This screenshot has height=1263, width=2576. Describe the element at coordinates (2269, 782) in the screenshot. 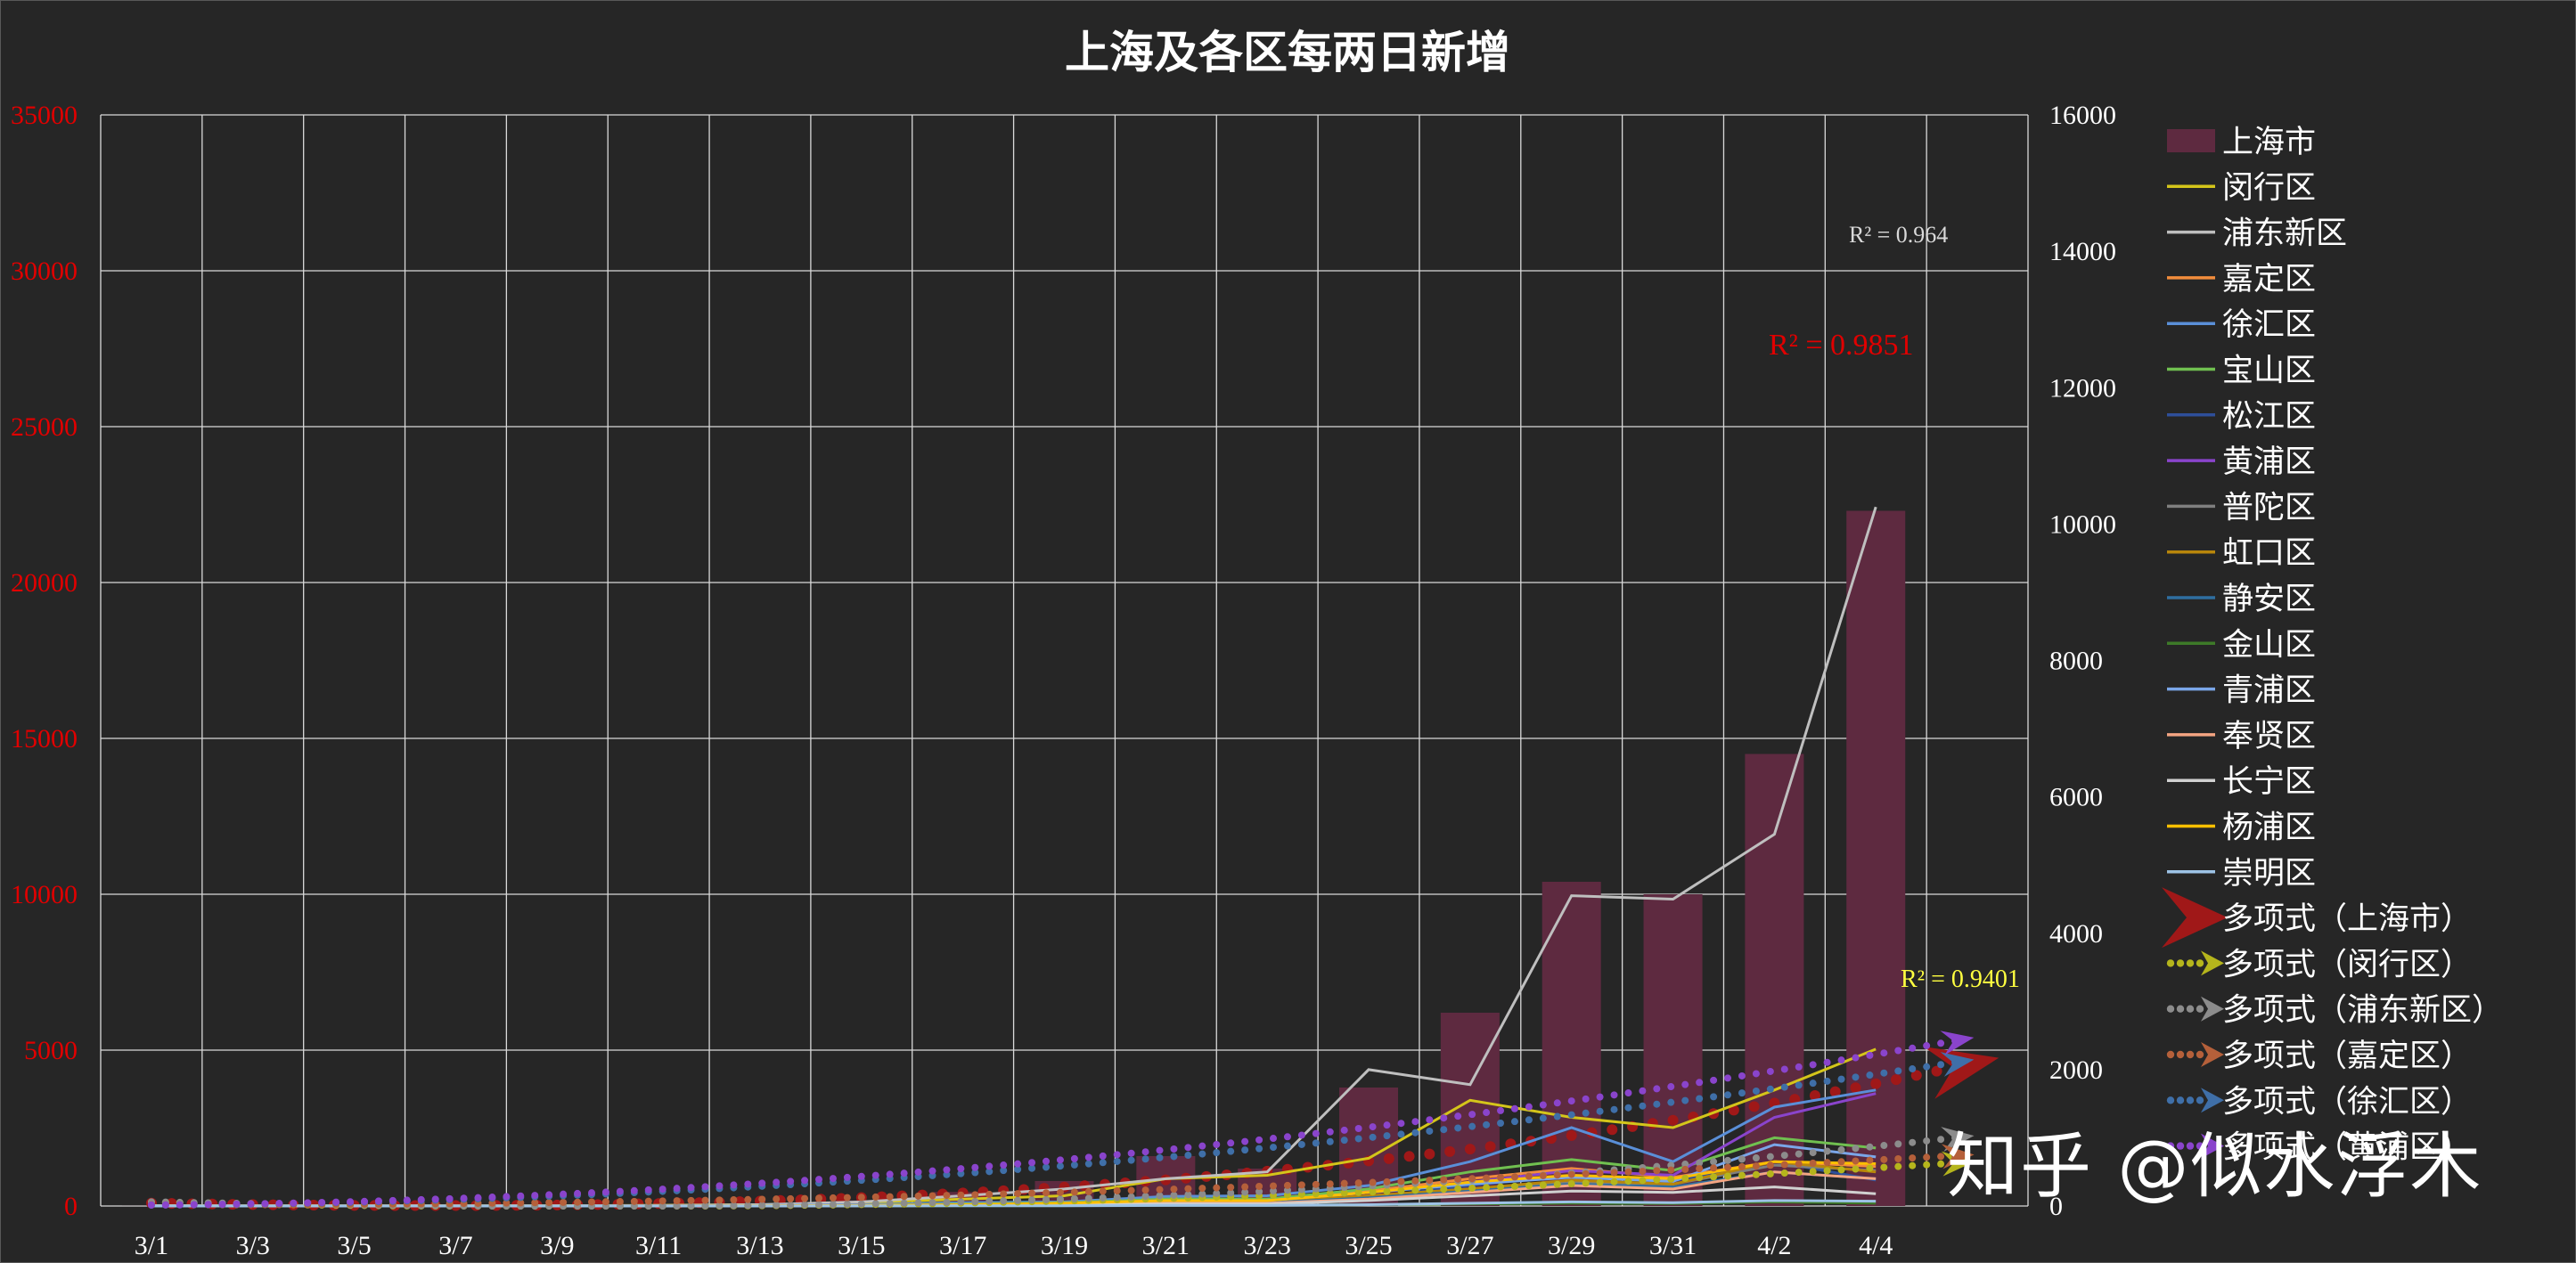

I see `legend-label: 长宁区` at that location.